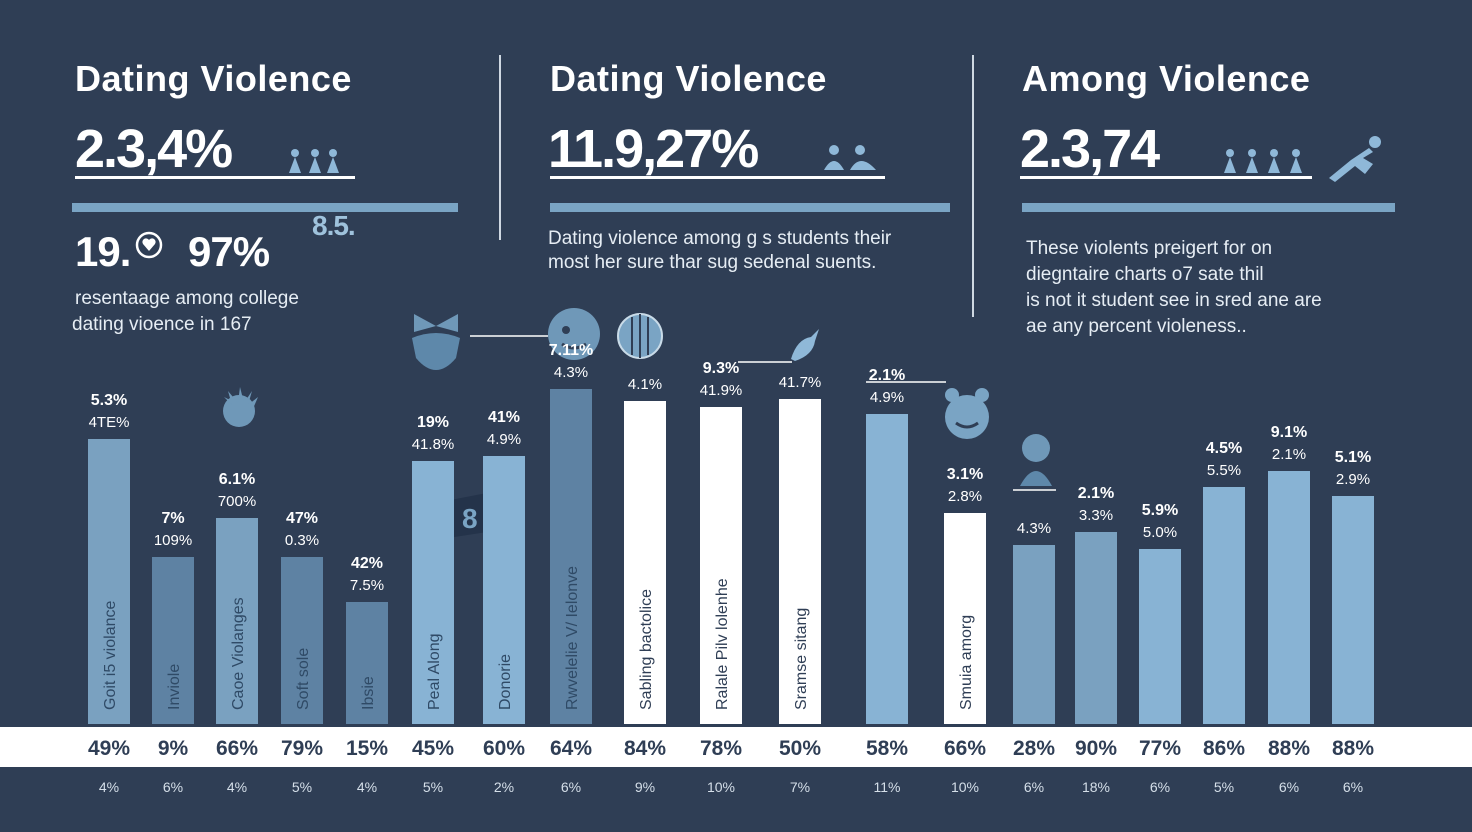 This screenshot has width=1472, height=832. I want to click on bar-2-top-label-2: 109%, so click(173, 540).